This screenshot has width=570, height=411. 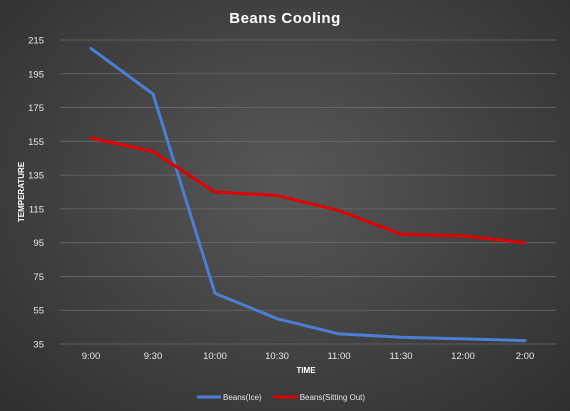 I want to click on y-tick-label: 115, so click(x=36, y=209).